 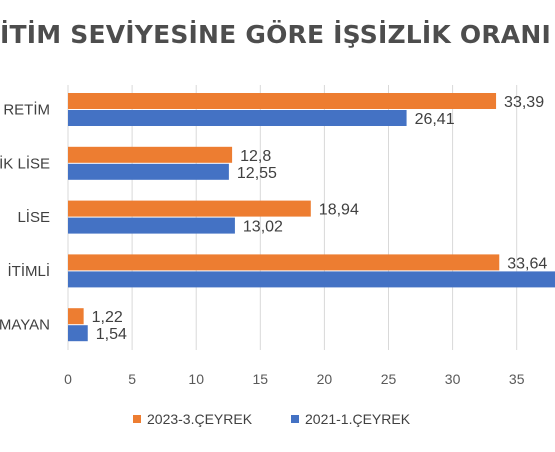 What do you see at coordinates (25, 163) in the screenshot?
I see `category-label-1: İK LİSE` at bounding box center [25, 163].